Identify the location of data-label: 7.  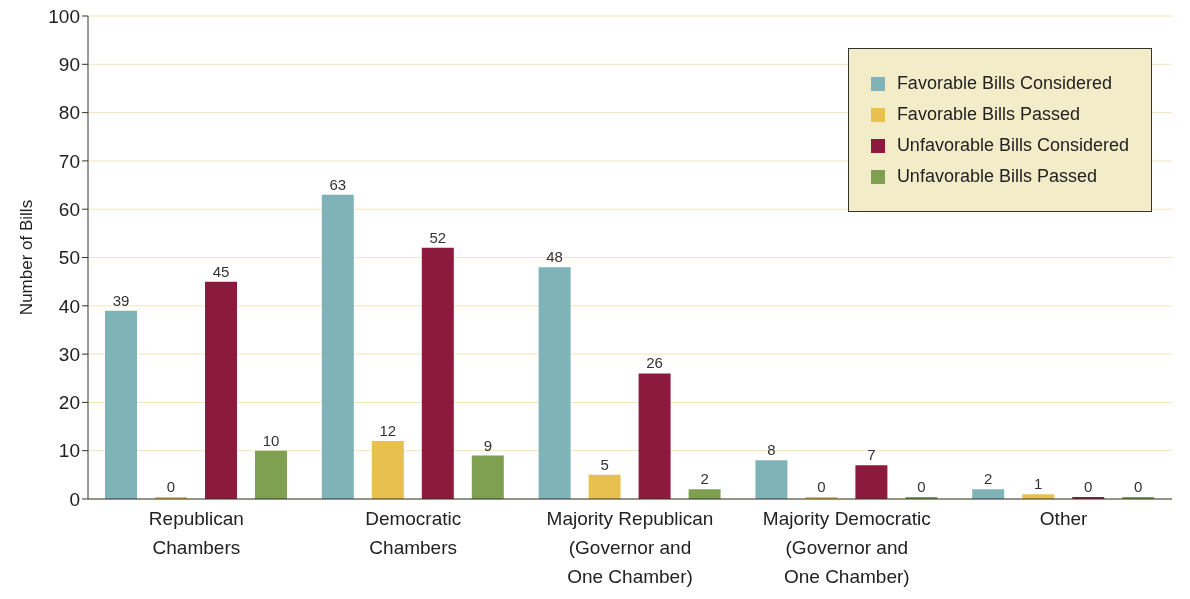
(871, 455).